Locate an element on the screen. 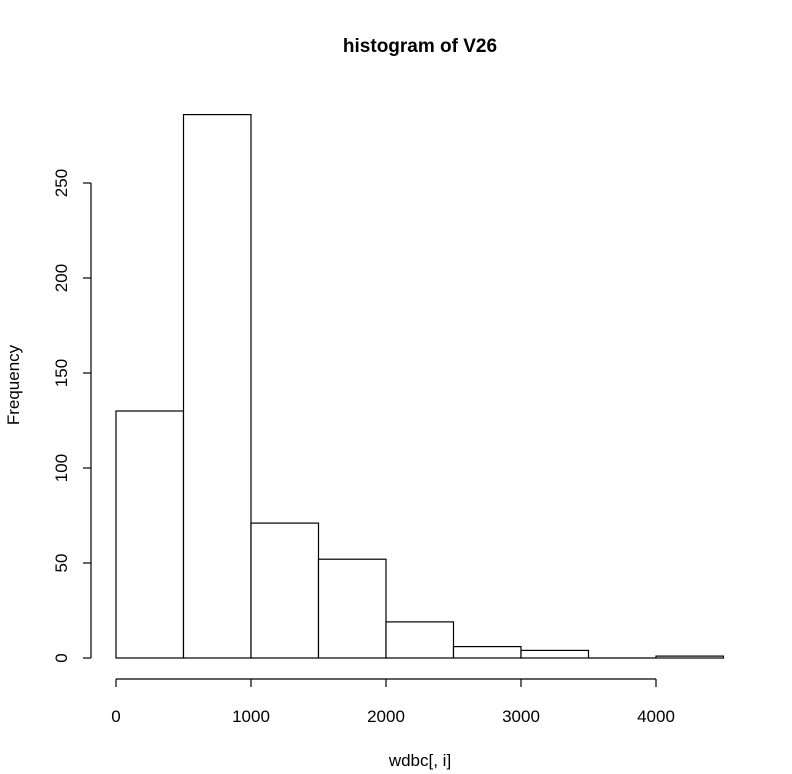 Image resolution: width=792 pixels, height=774 pixels. x-tick-label: 3000 is located at coordinates (521, 716).